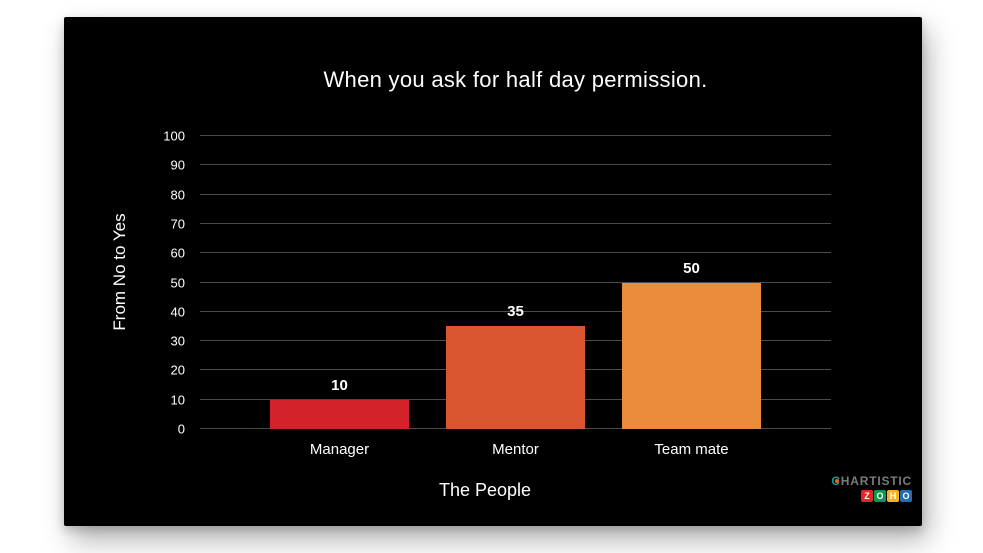 Image resolution: width=983 pixels, height=553 pixels. Describe the element at coordinates (515, 79) in the screenshot. I see `chart-title: When you ask for half day permission.` at that location.